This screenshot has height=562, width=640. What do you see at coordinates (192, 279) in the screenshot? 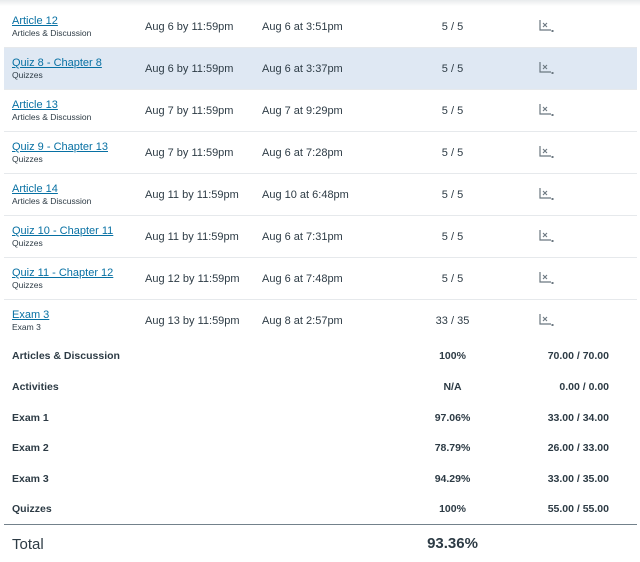
I see `due-date: Aug 12 by 11:59pm` at bounding box center [192, 279].